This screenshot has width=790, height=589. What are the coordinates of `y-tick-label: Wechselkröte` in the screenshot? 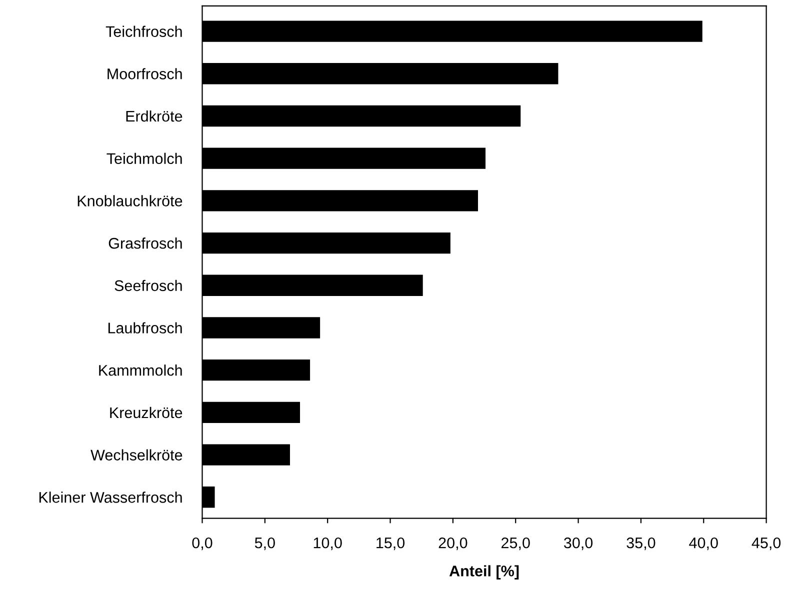 It's located at (136, 454).